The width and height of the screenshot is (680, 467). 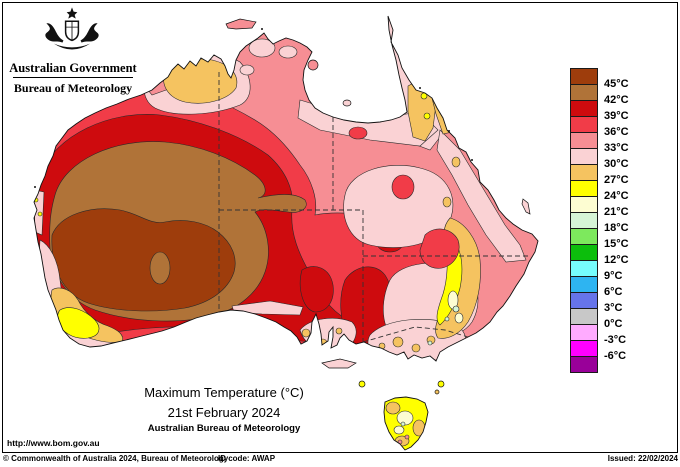 What do you see at coordinates (584, 124) in the screenshot?
I see `legend-swatch-t36` at bounding box center [584, 124].